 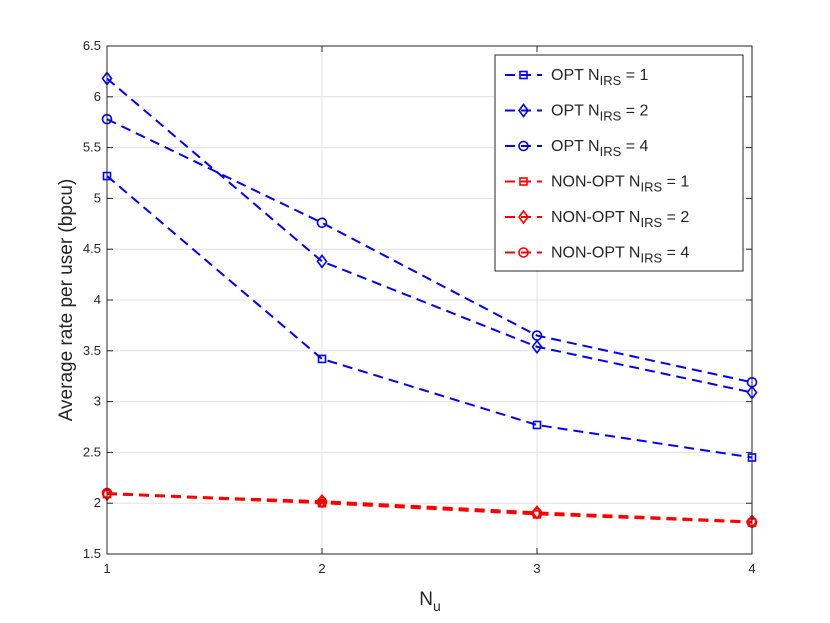 I want to click on y-tick-label: 6, so click(x=97, y=96).